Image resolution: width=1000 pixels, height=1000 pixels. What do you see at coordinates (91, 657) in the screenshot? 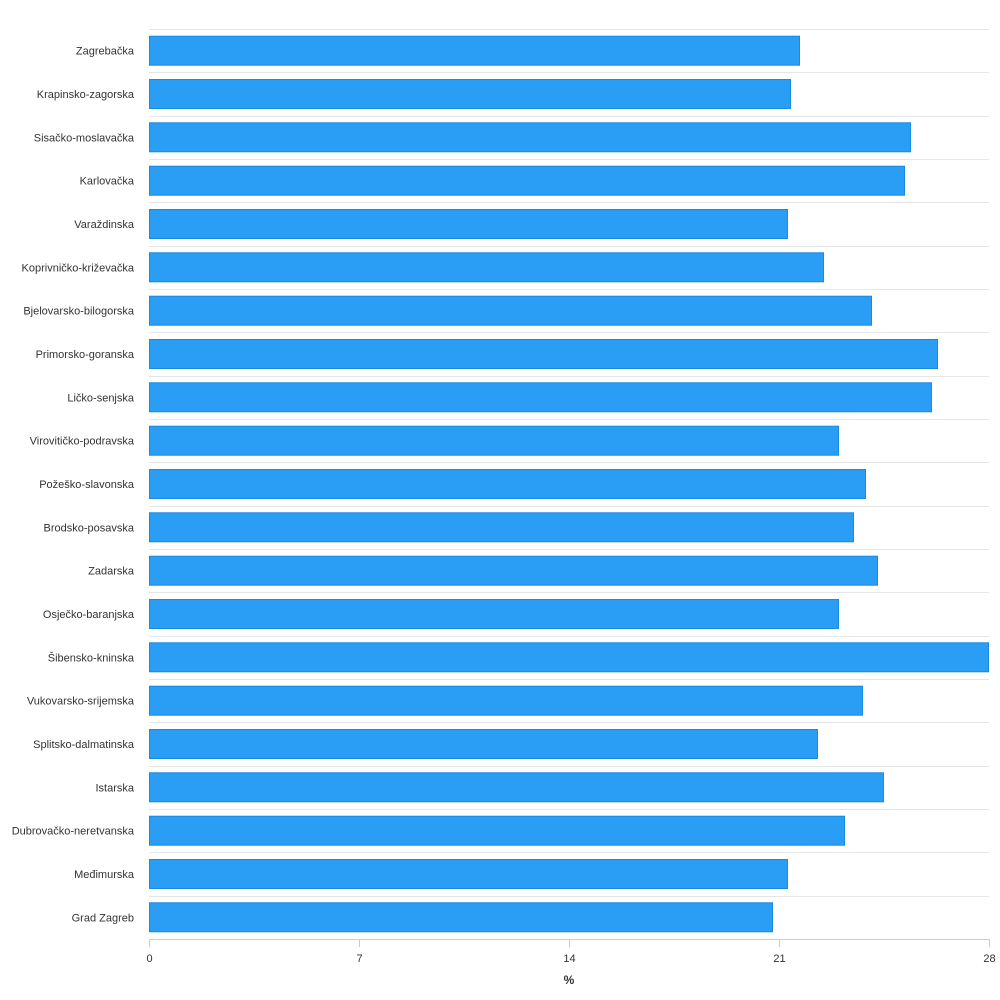
I see `category-label: Šibensko-kninska` at bounding box center [91, 657].